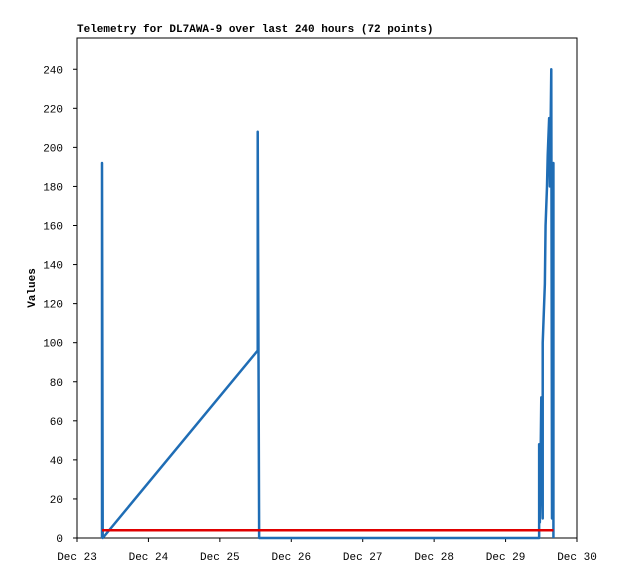 Image resolution: width=618 pixels, height=579 pixels. What do you see at coordinates (56, 423) in the screenshot?
I see `y-tick-label: 60` at bounding box center [56, 423].